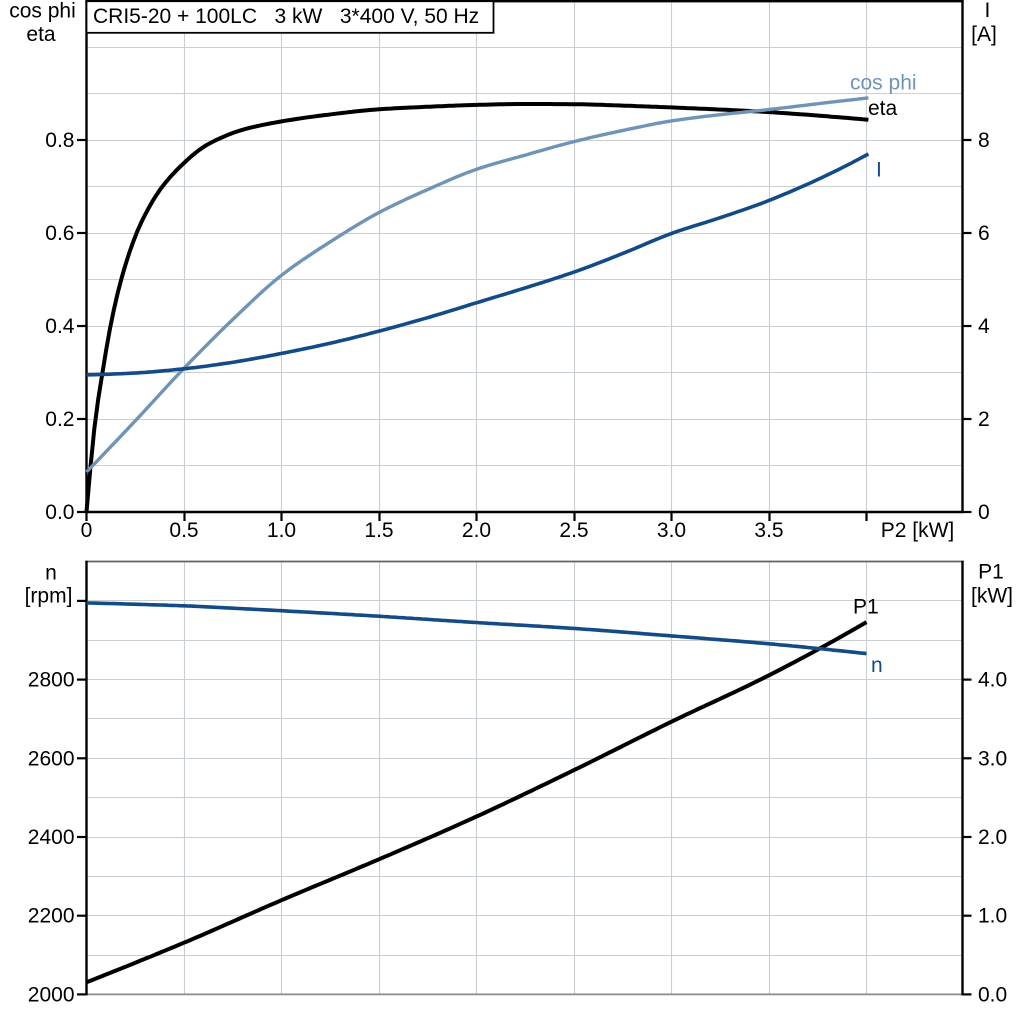 The image size is (1024, 1024). Describe the element at coordinates (59, 419) in the screenshot. I see `svg-text: 0.2` at that location.